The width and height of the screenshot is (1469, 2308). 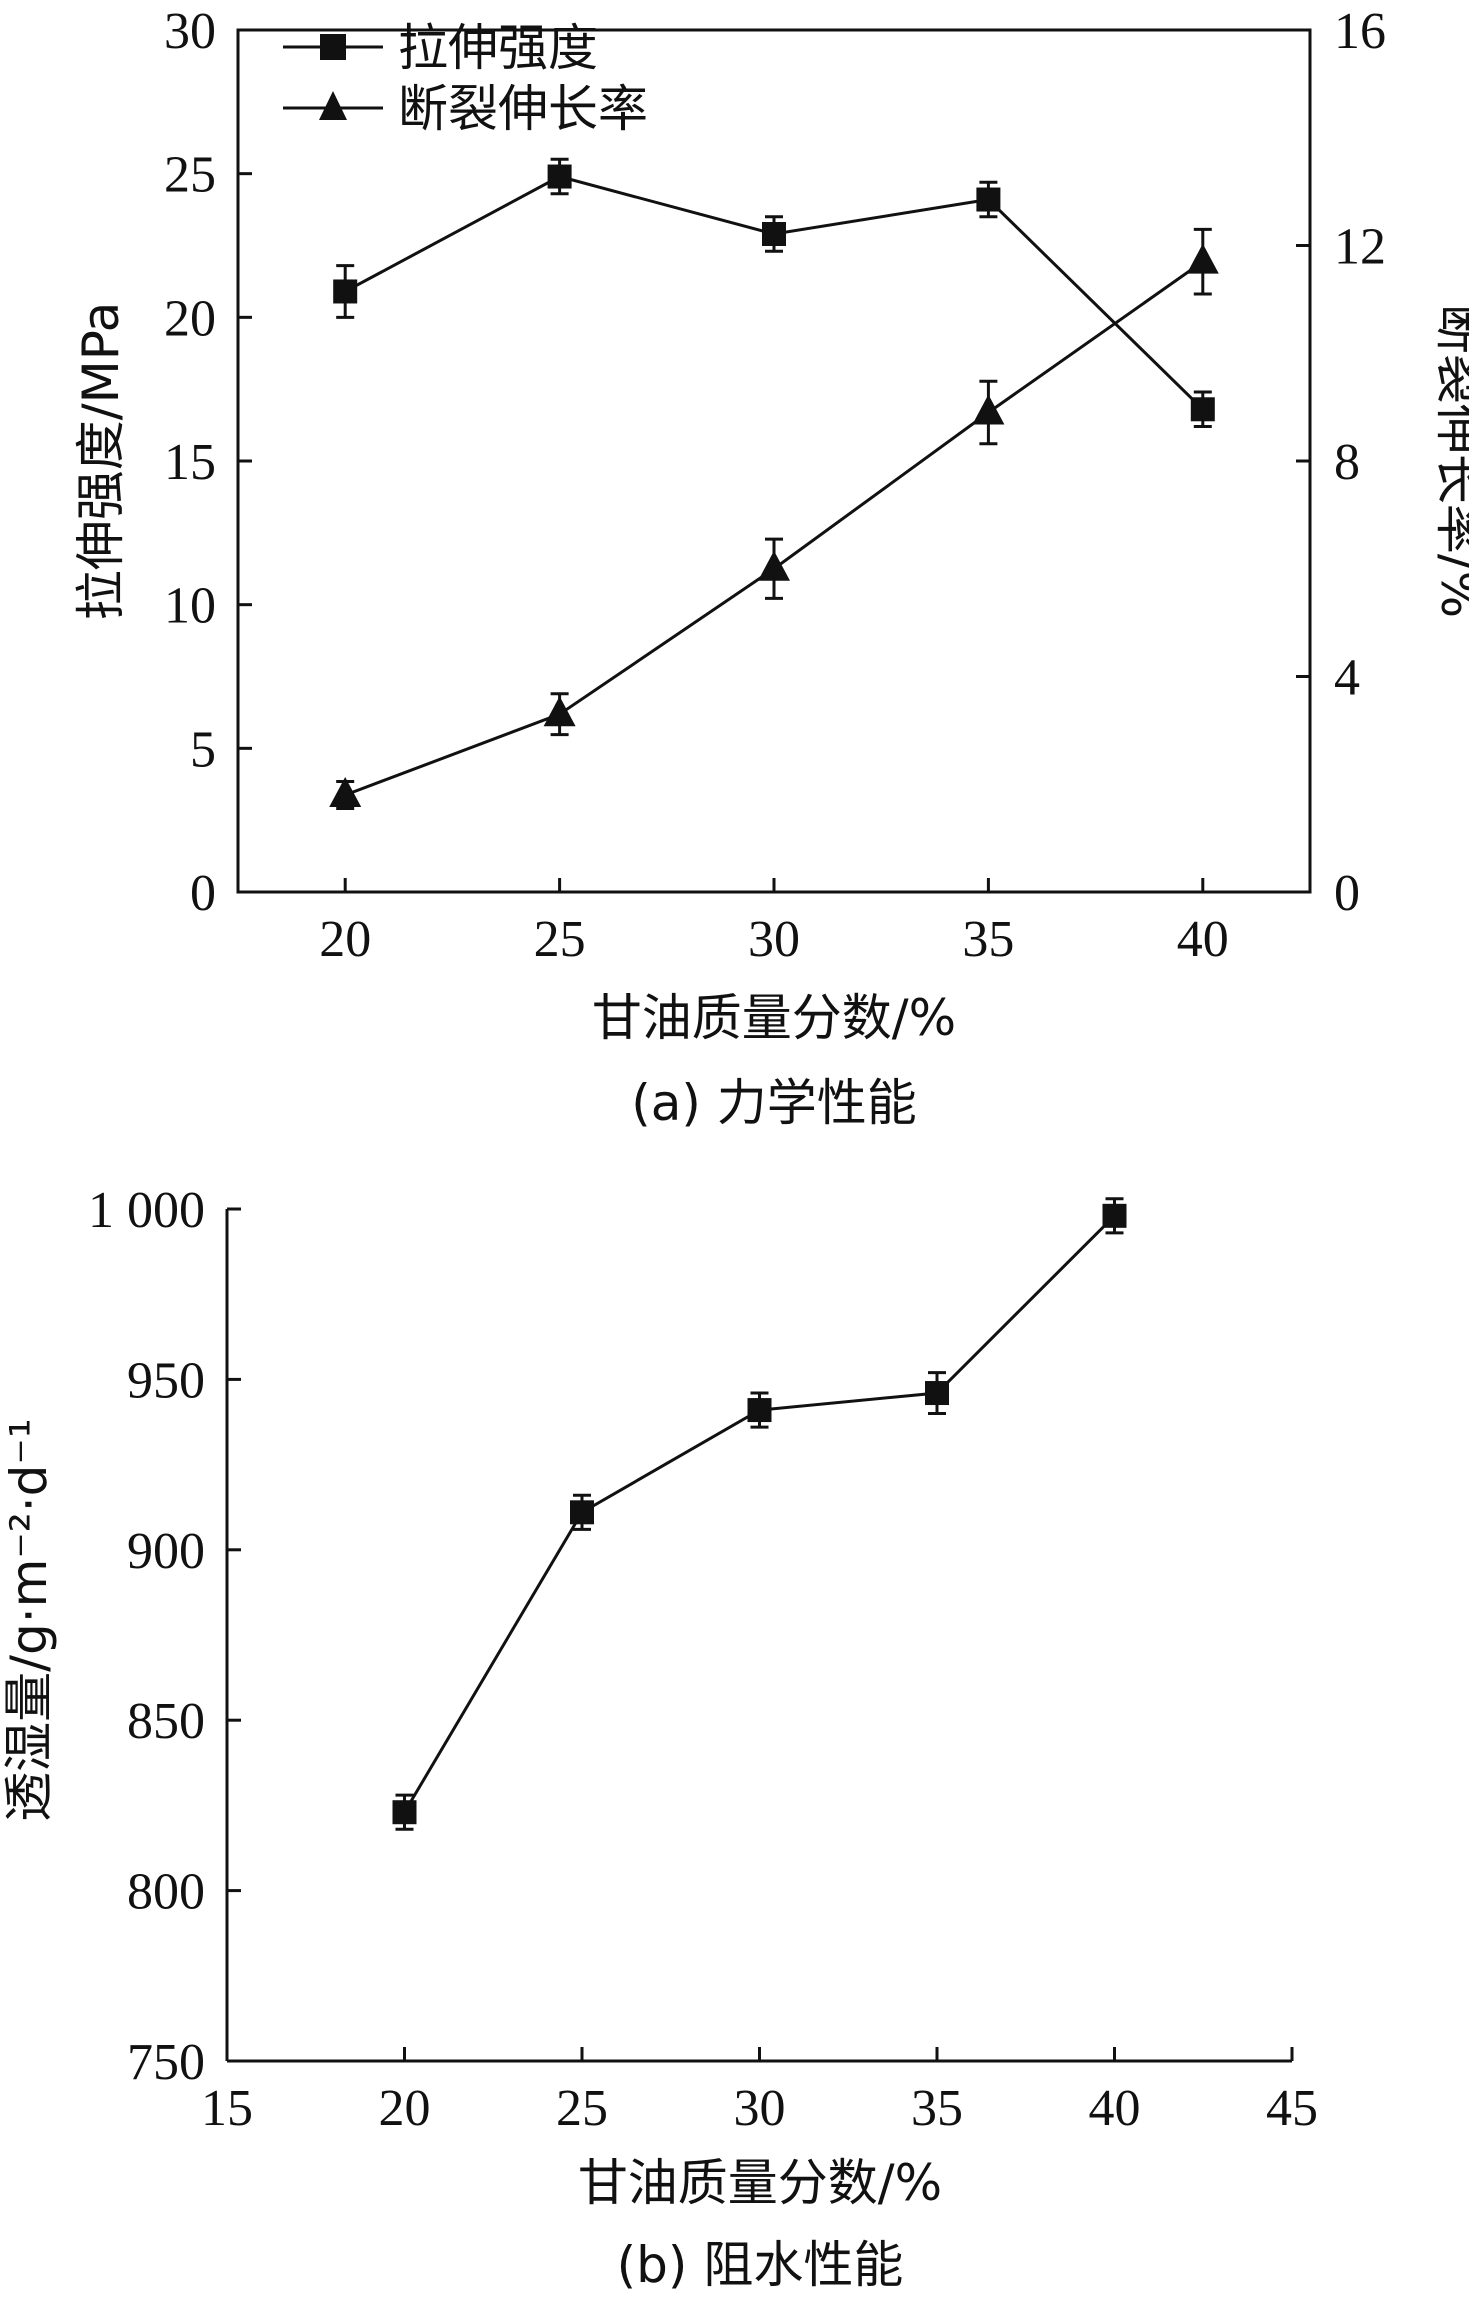 What do you see at coordinates (405, 2108) in the screenshot?
I see `chart-b-x-tick-label: 20` at bounding box center [405, 2108].